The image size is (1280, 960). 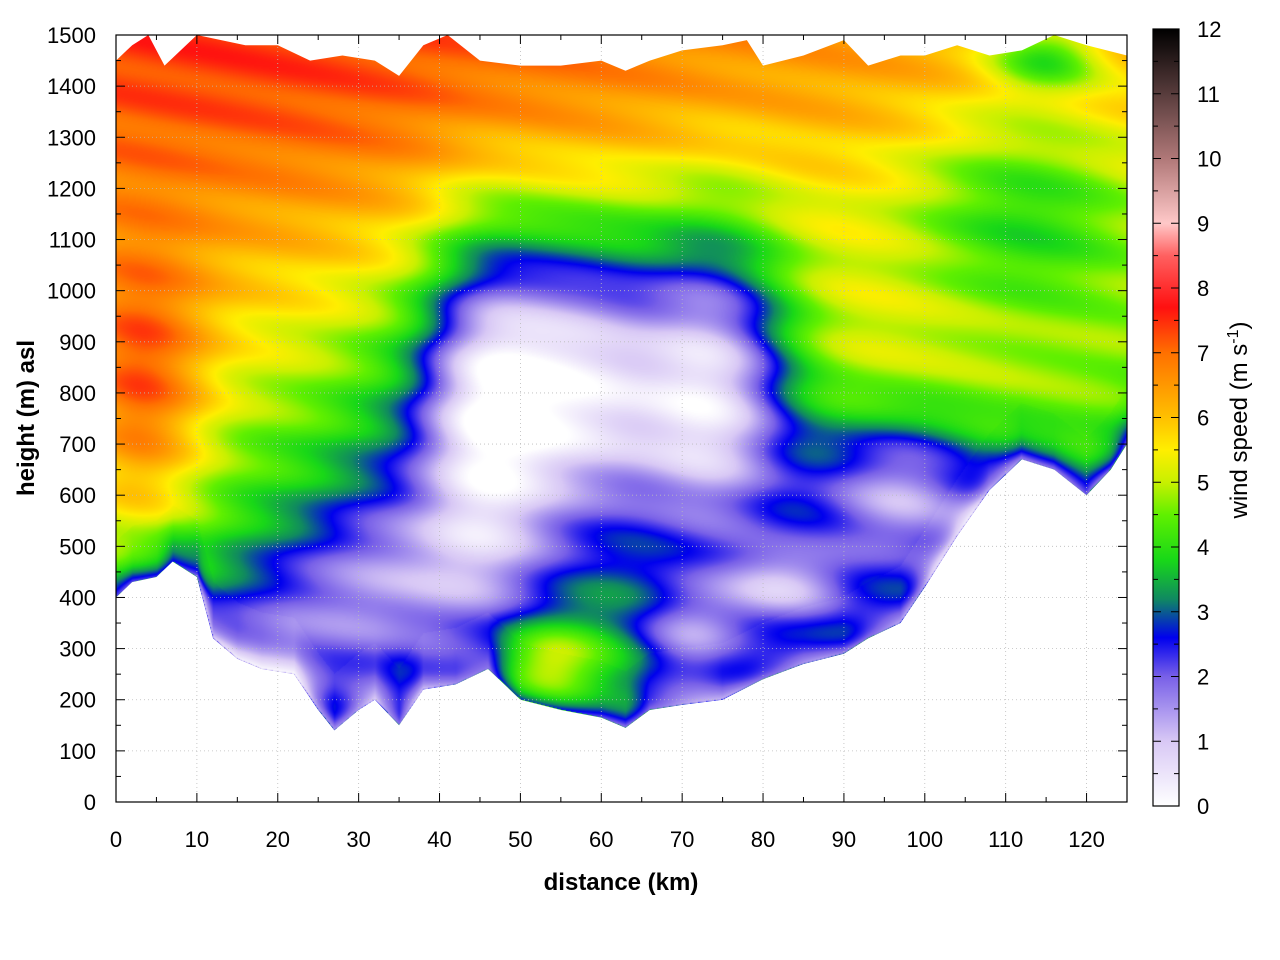 What do you see at coordinates (1239, 421) in the screenshot?
I see `colorbar-title: wind speed (m s-1)` at bounding box center [1239, 421].